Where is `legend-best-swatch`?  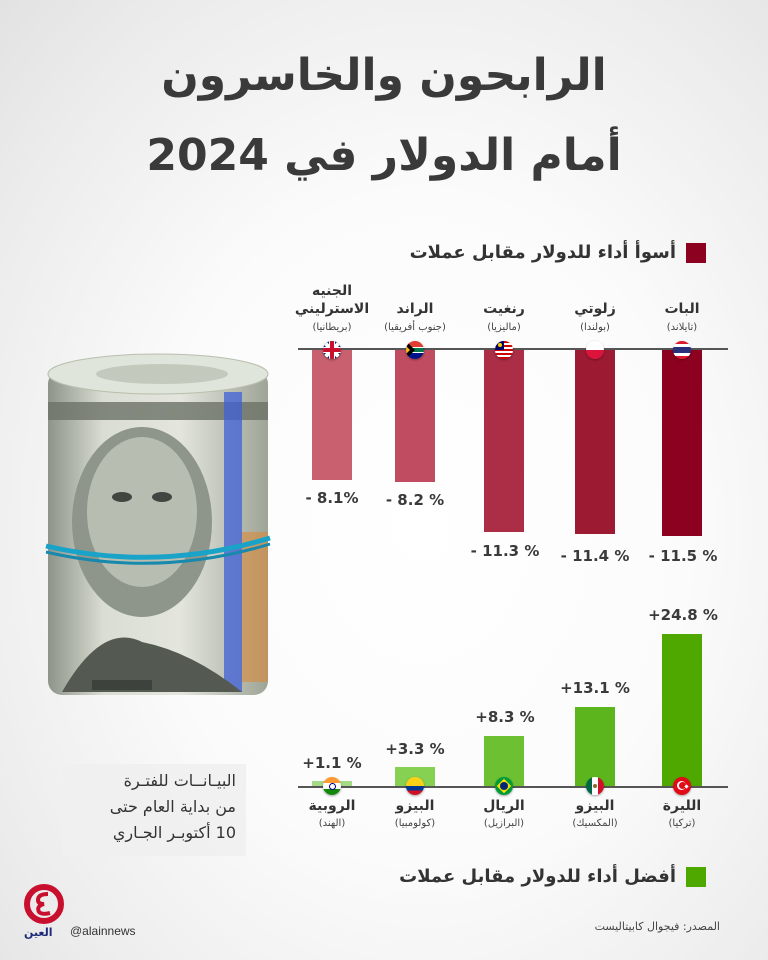
legend-best-swatch is located at coordinates (696, 876).